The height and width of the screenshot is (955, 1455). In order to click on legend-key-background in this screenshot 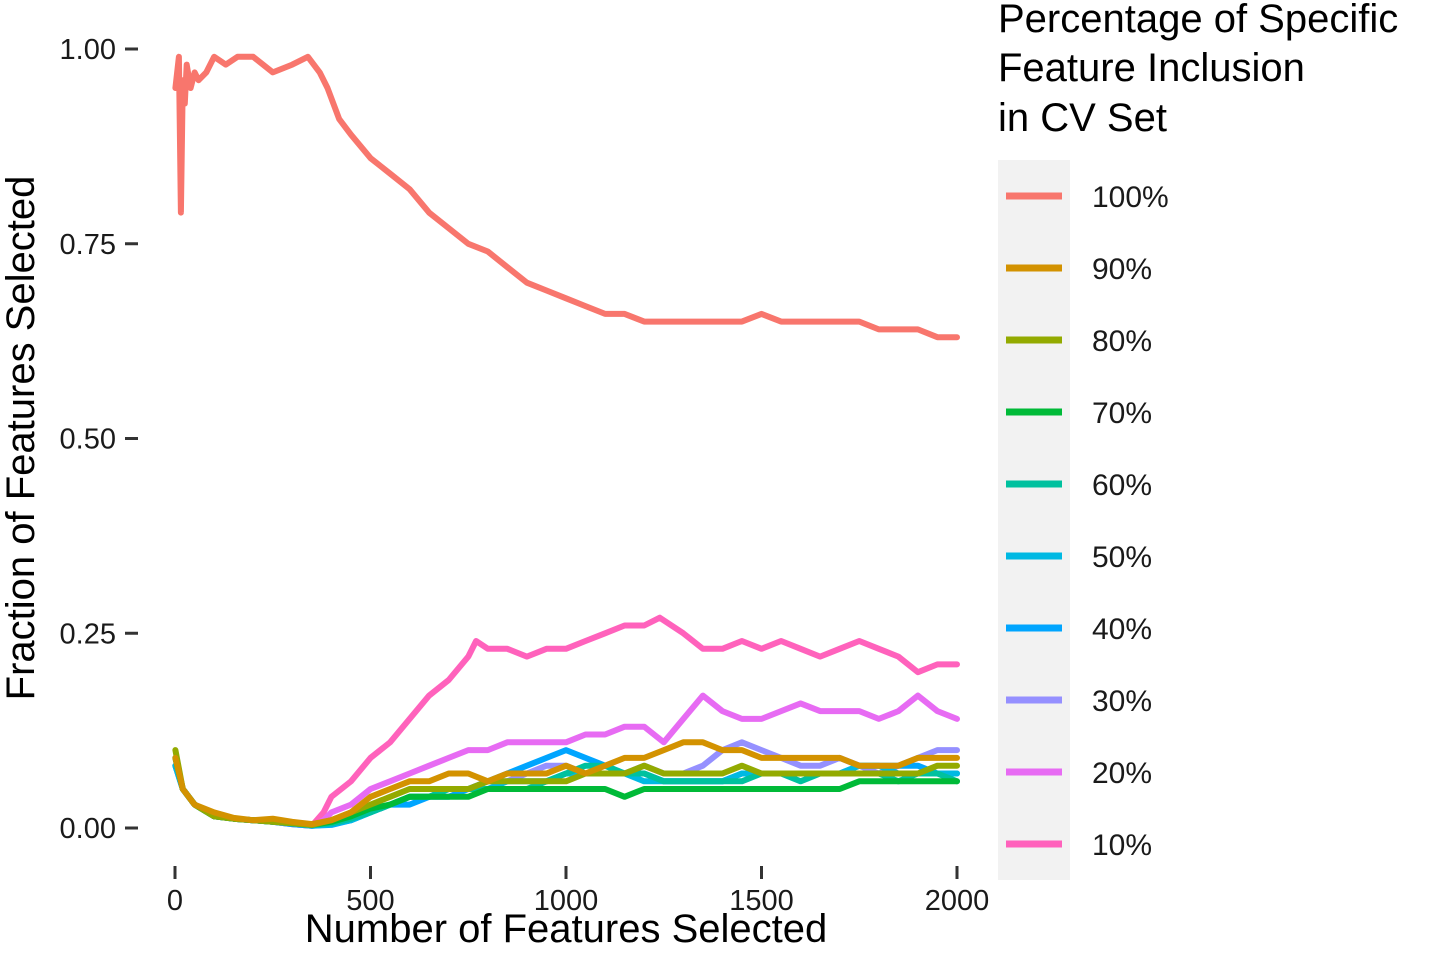, I will do `click(1034, 520)`.